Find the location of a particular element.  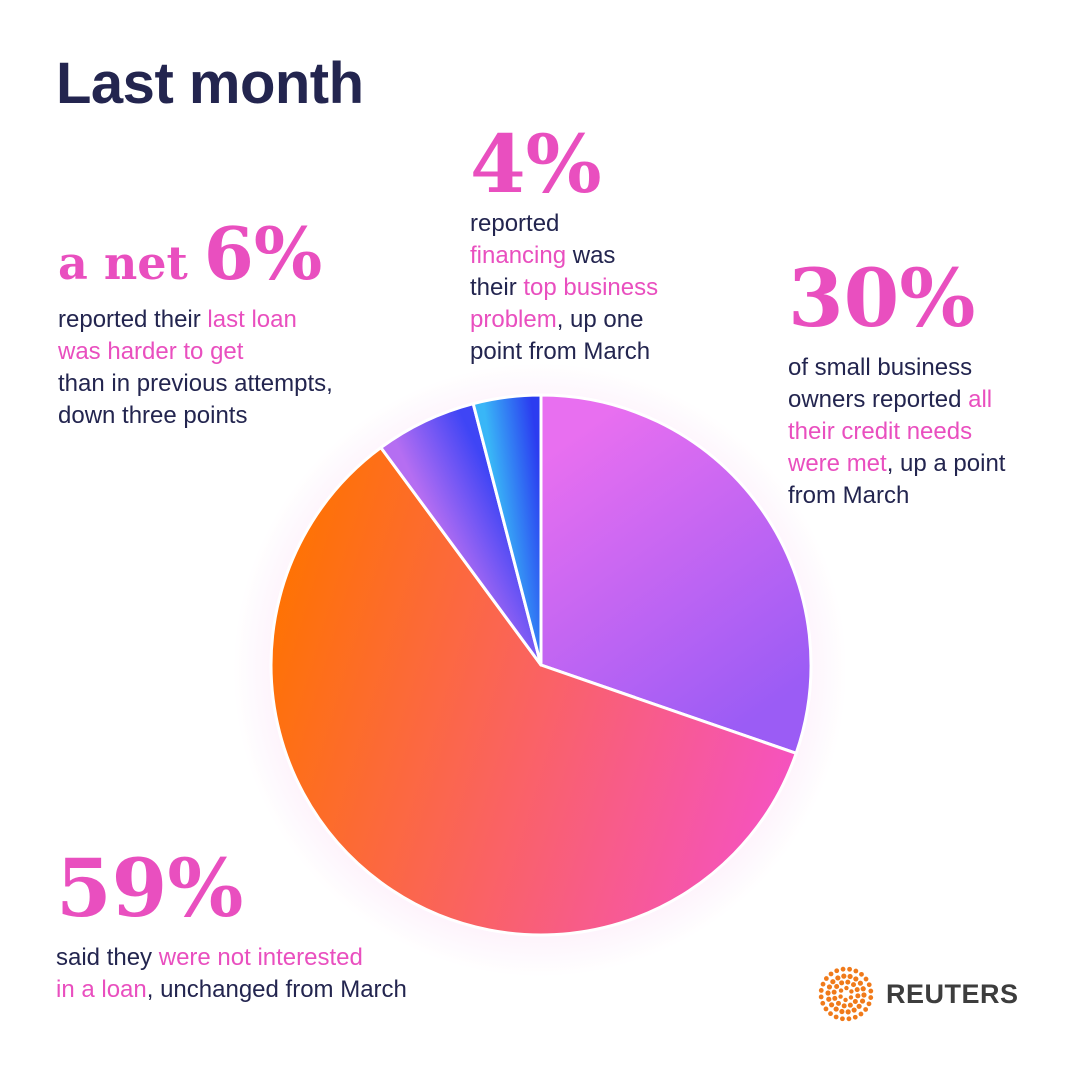

annotation-line: from March is located at coordinates (923, 496).